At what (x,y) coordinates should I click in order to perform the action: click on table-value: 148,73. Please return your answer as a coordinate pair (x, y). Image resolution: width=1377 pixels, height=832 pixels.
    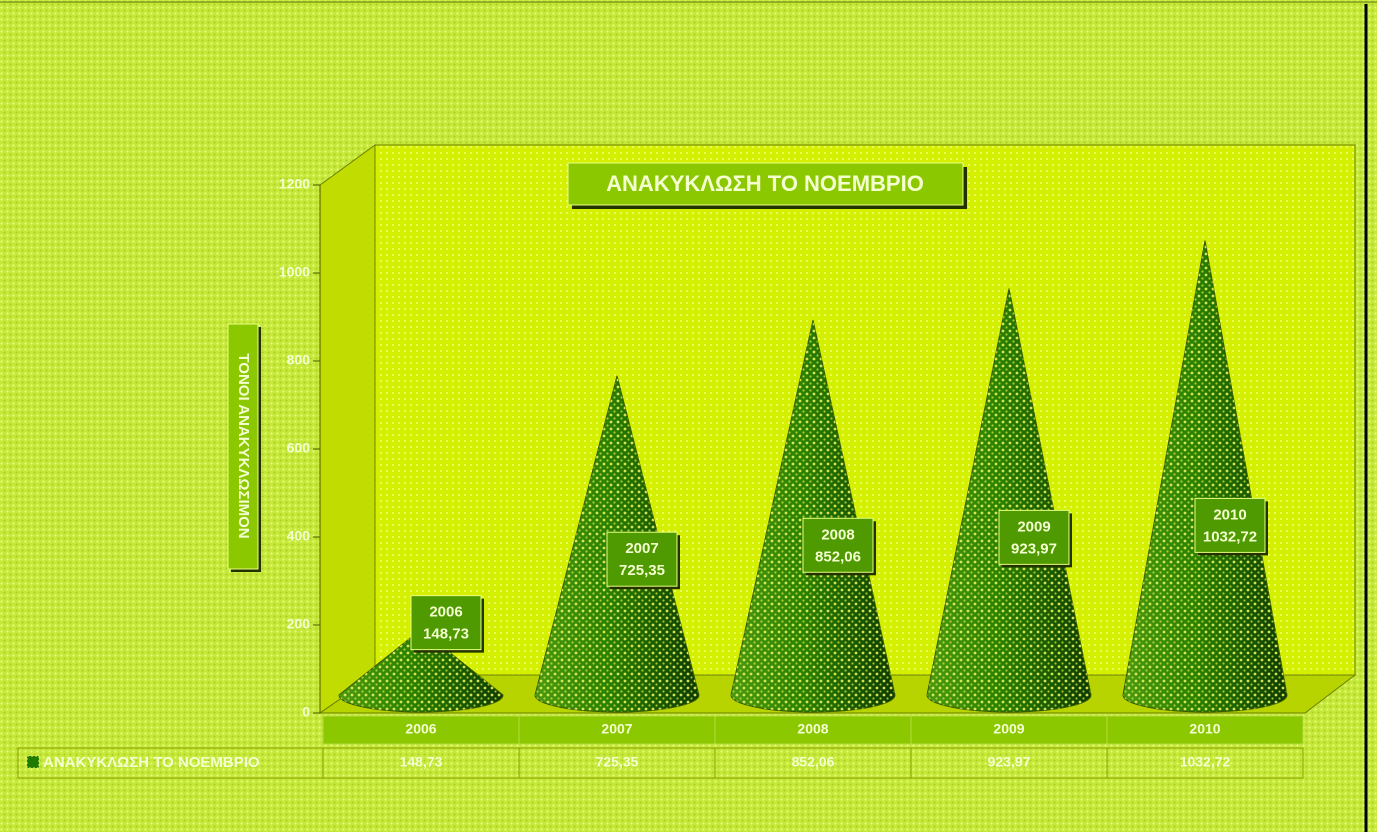
    Looking at the image, I should click on (421, 762).